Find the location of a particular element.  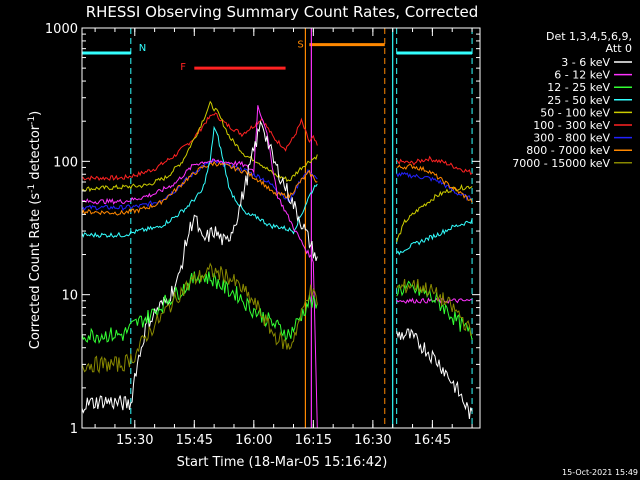

series-line-2-after-gap is located at coordinates (434, 186).